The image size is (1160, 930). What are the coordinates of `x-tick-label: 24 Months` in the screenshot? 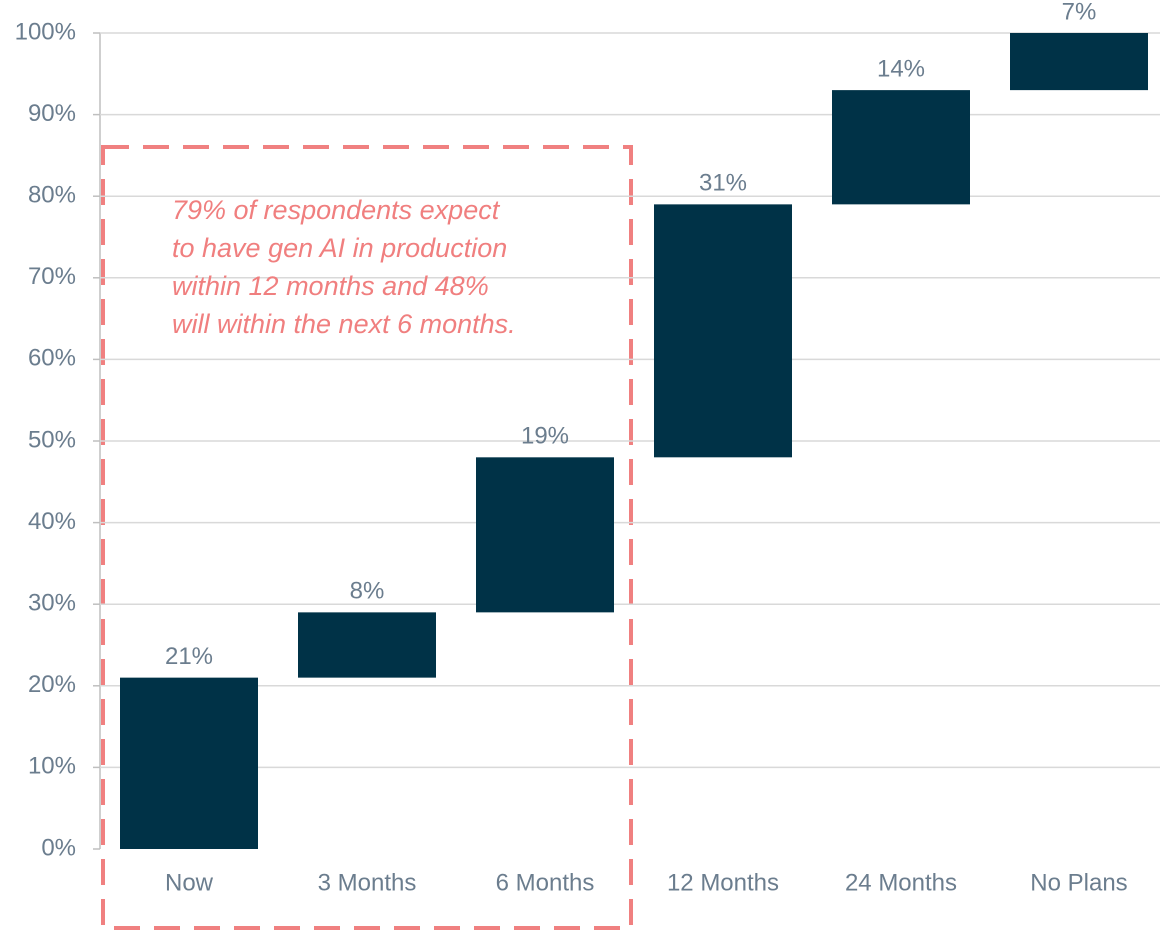 It's located at (901, 882).